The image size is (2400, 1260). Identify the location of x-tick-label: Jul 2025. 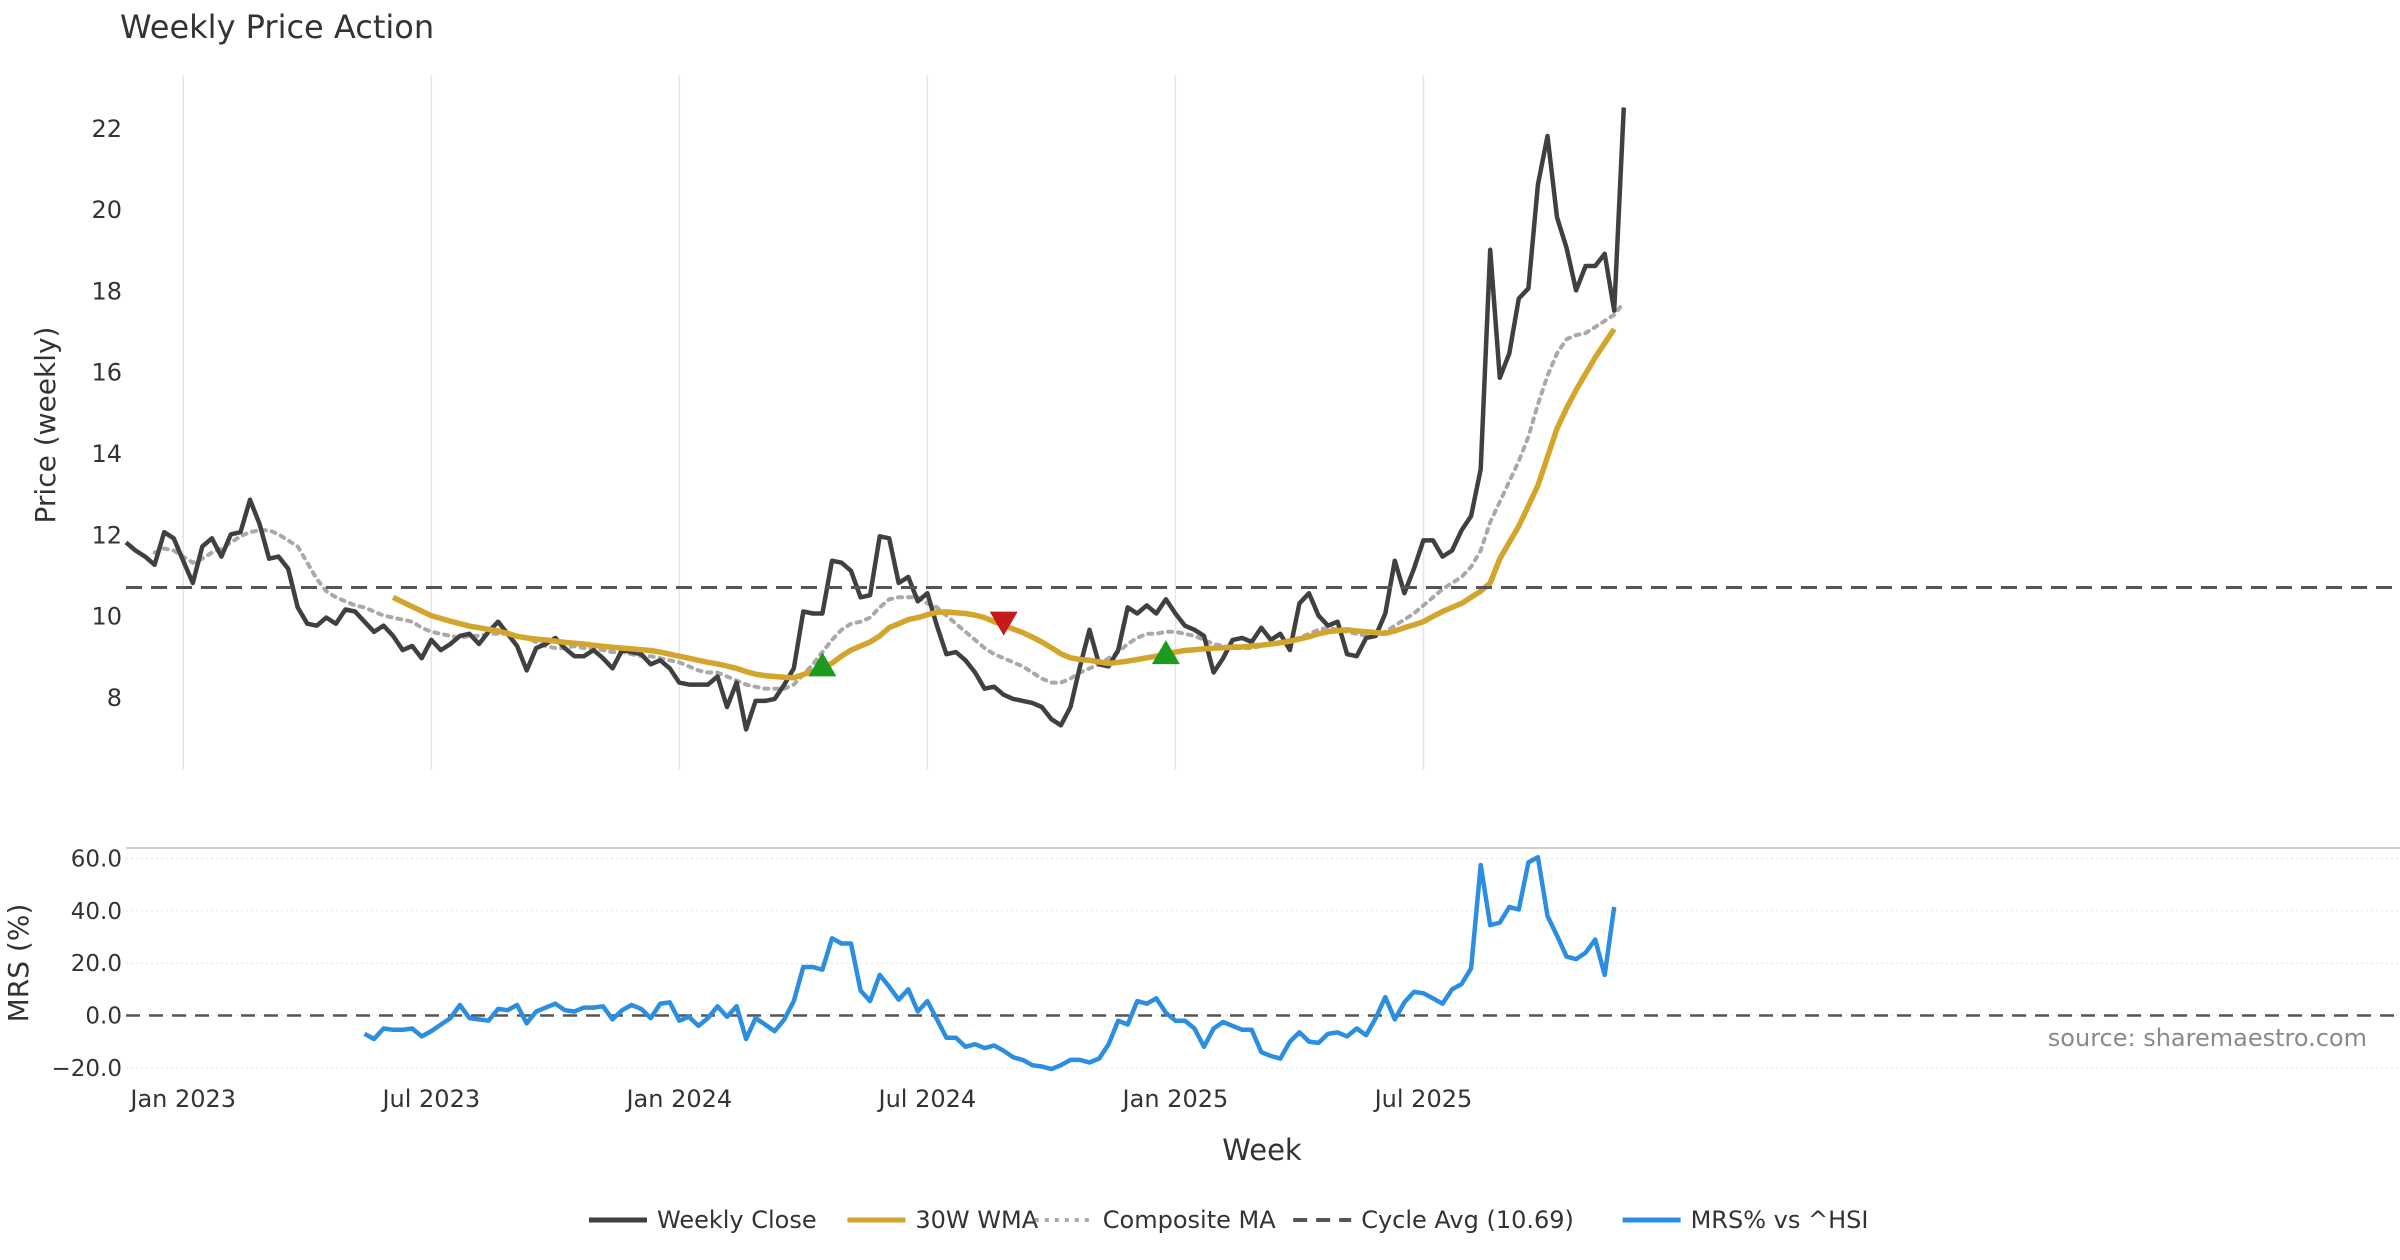
(1423, 1099).